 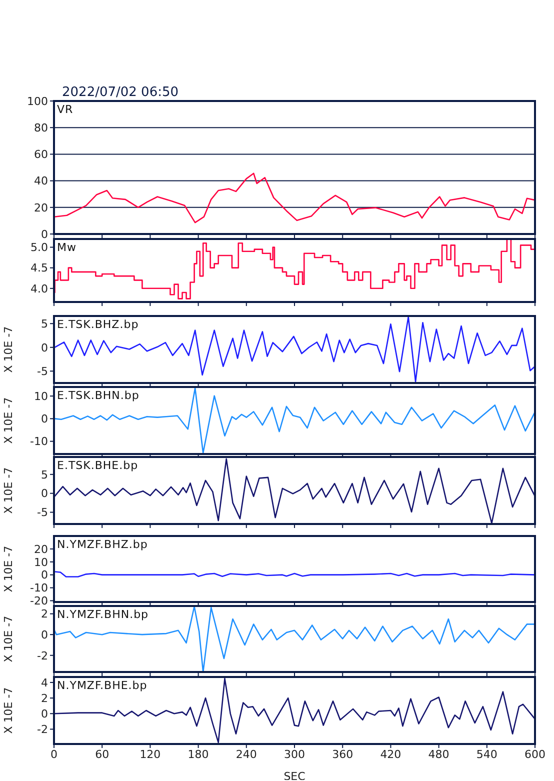 What do you see at coordinates (150, 754) in the screenshot?
I see `x-tick-label: 120` at bounding box center [150, 754].